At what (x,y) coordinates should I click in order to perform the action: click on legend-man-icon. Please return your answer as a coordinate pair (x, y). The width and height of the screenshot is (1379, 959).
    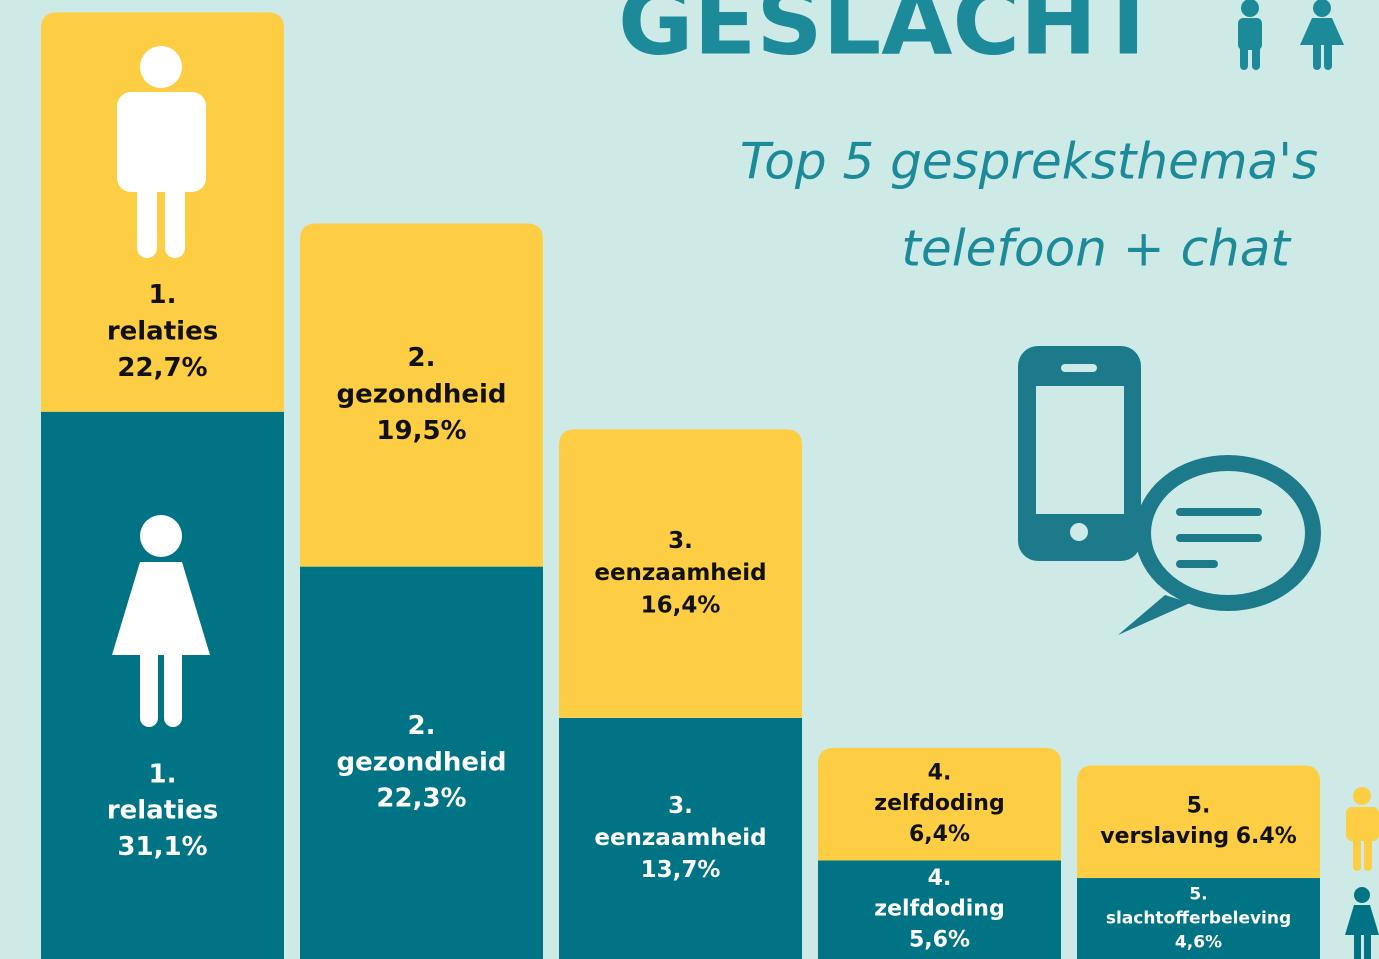
    Looking at the image, I should click on (1362, 829).